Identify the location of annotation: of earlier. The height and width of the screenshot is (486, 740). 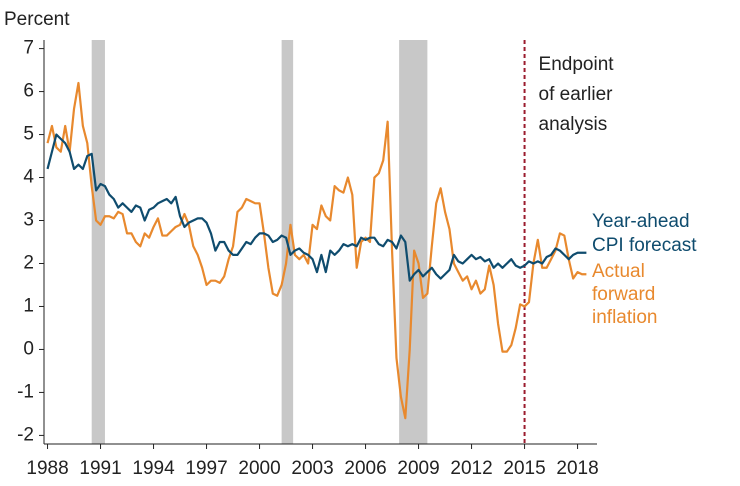
(576, 94).